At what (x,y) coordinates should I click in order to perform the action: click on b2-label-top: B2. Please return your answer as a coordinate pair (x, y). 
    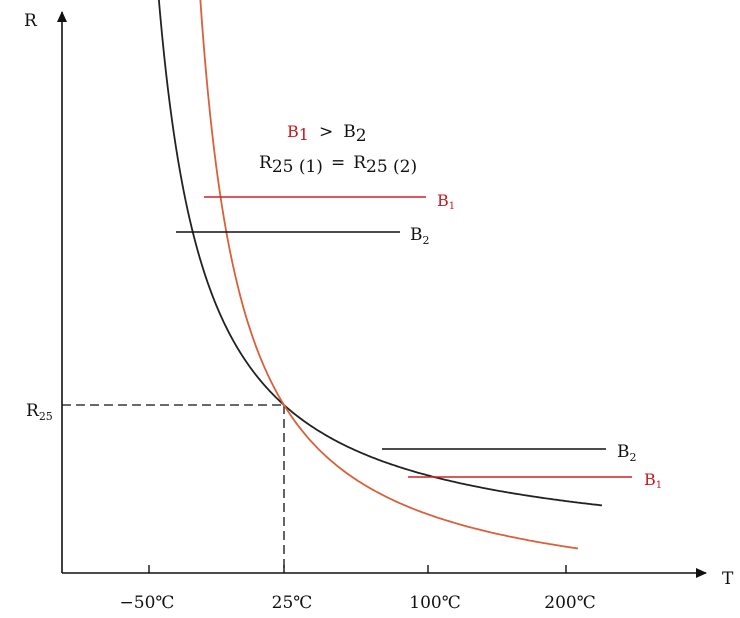
    Looking at the image, I should click on (420, 236).